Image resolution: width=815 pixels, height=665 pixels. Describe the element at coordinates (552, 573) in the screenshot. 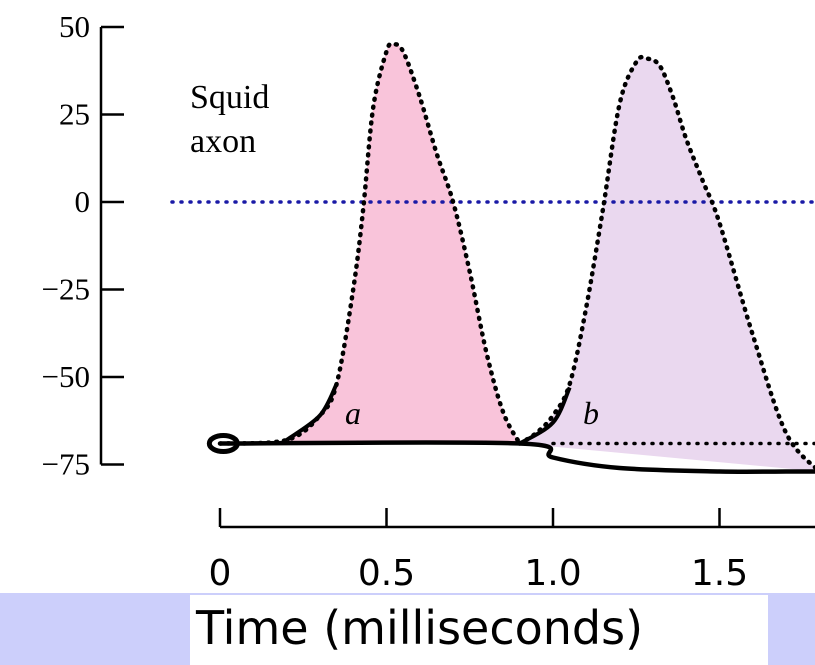

I see `x-tick-label: 1.0` at that location.